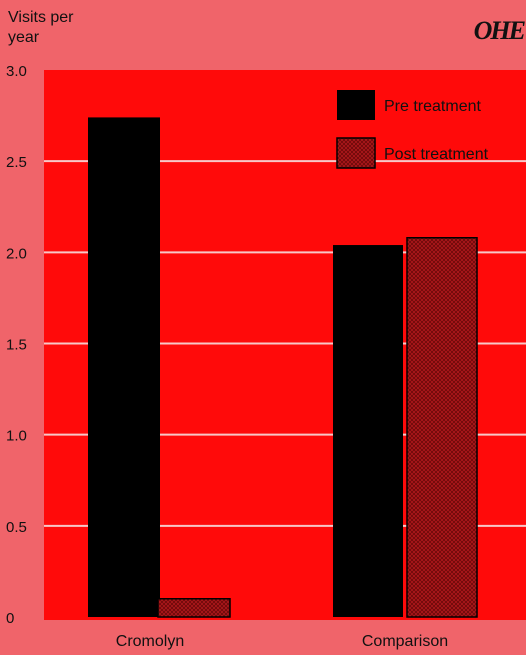 Image resolution: width=526 pixels, height=655 pixels. Describe the element at coordinates (405, 641) in the screenshot. I see `x-tick-label: Comparison` at that location.